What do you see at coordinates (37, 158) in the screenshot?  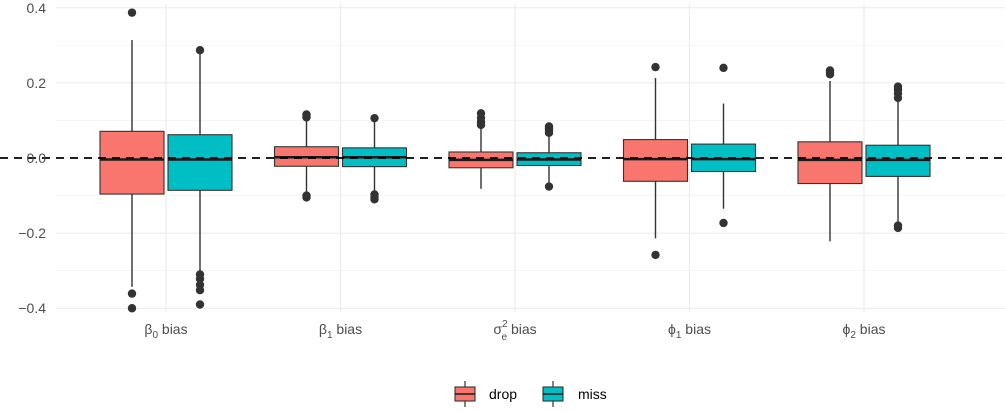 I see `y-tick-label: 0.0` at bounding box center [37, 158].